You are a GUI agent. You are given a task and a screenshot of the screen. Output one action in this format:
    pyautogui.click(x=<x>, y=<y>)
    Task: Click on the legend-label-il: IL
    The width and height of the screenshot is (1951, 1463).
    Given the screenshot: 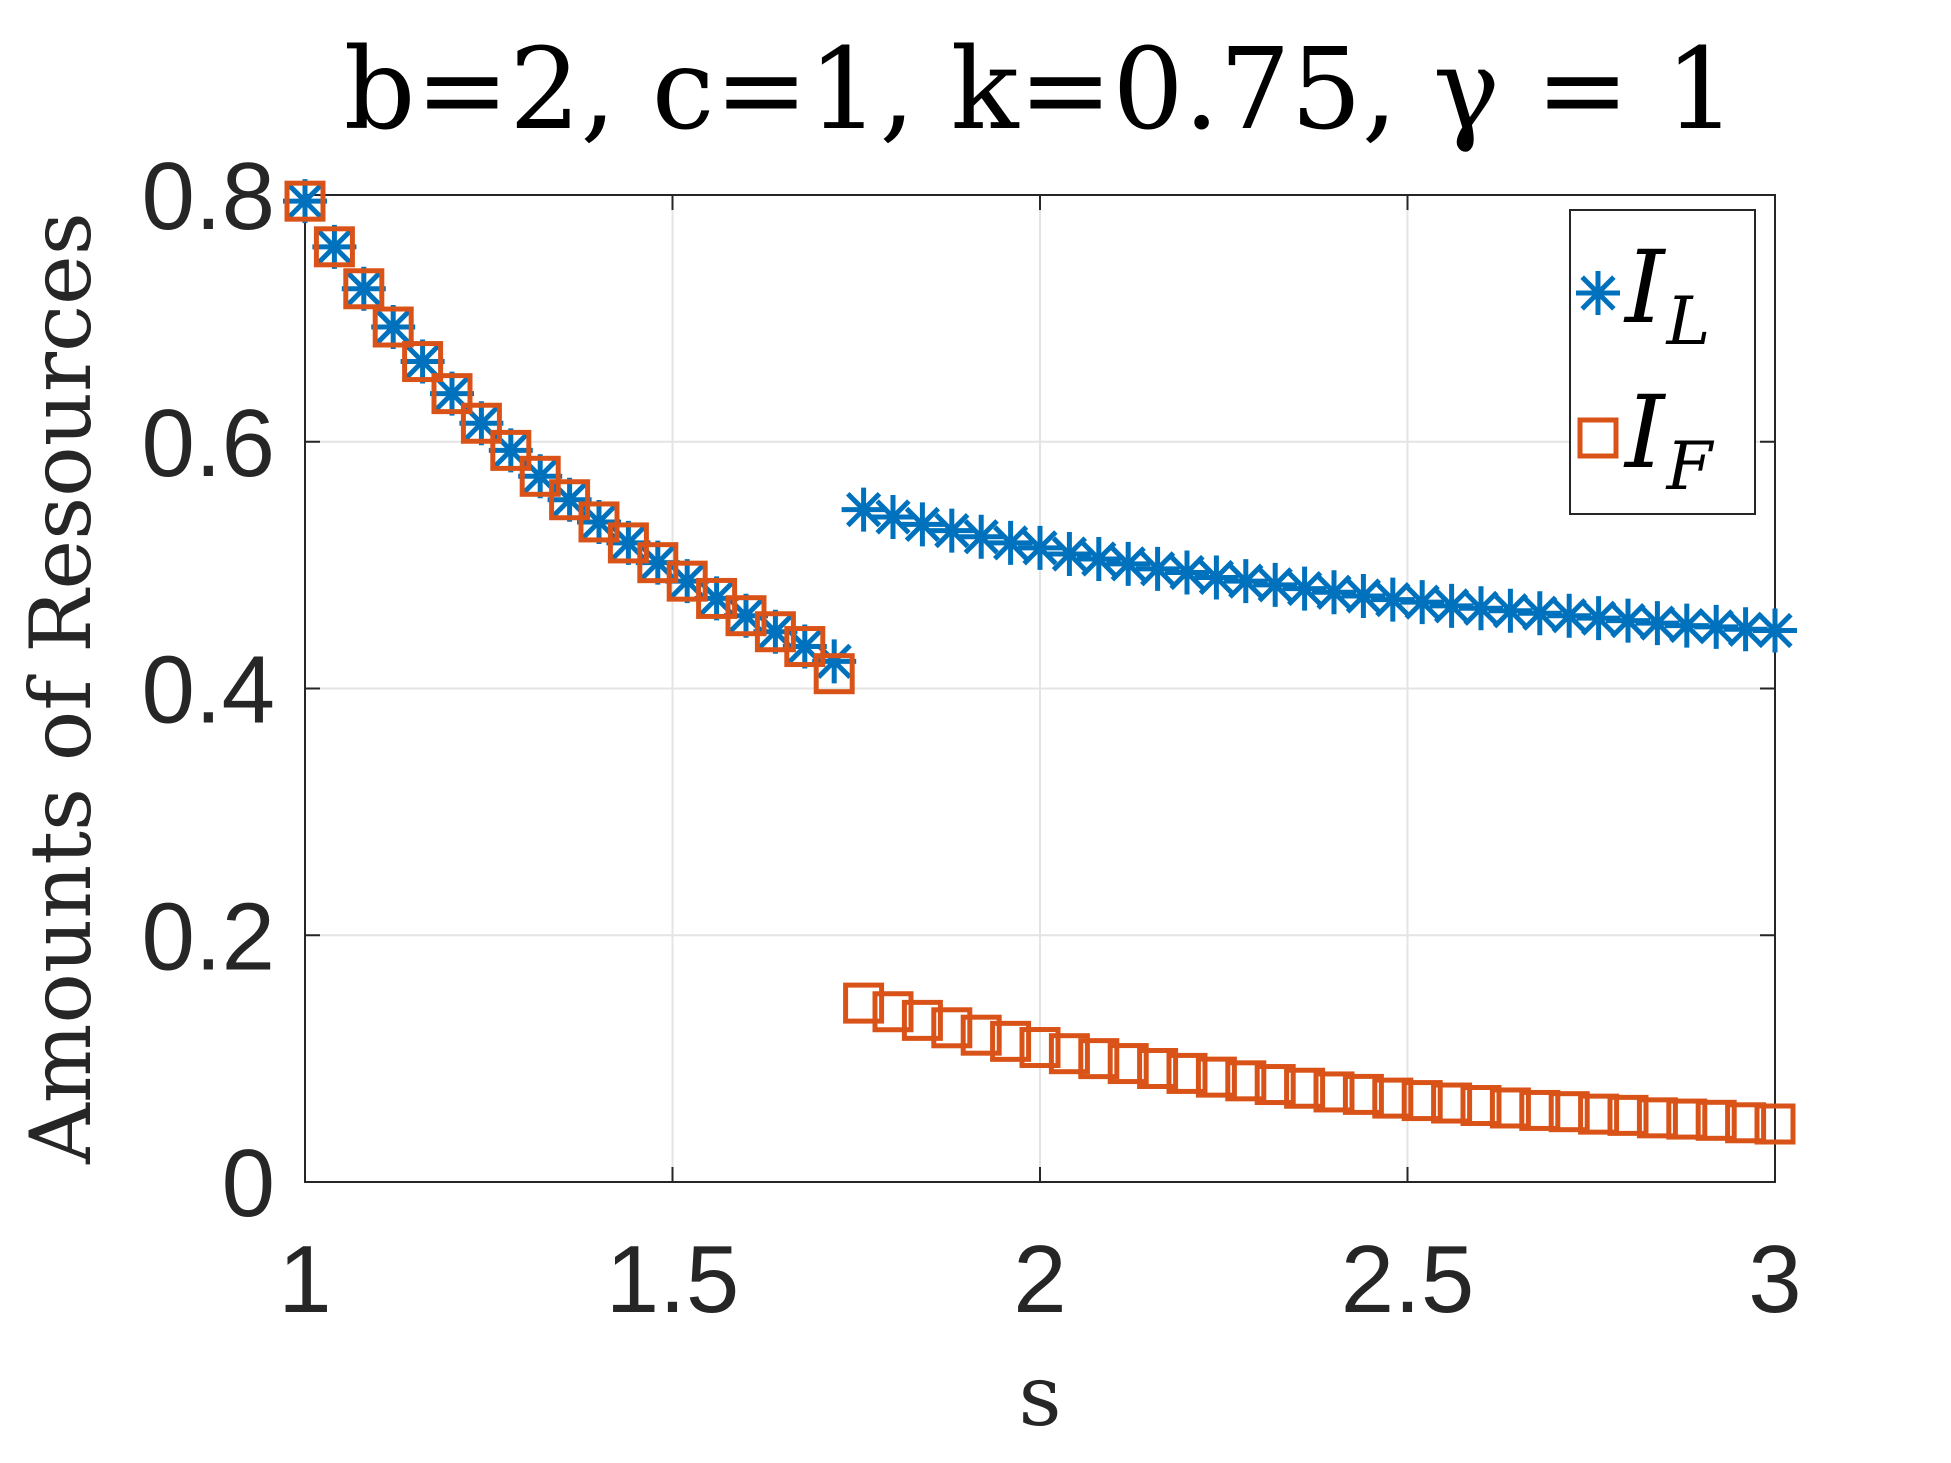 What is the action you would take?
    pyautogui.click(x=1666, y=294)
    